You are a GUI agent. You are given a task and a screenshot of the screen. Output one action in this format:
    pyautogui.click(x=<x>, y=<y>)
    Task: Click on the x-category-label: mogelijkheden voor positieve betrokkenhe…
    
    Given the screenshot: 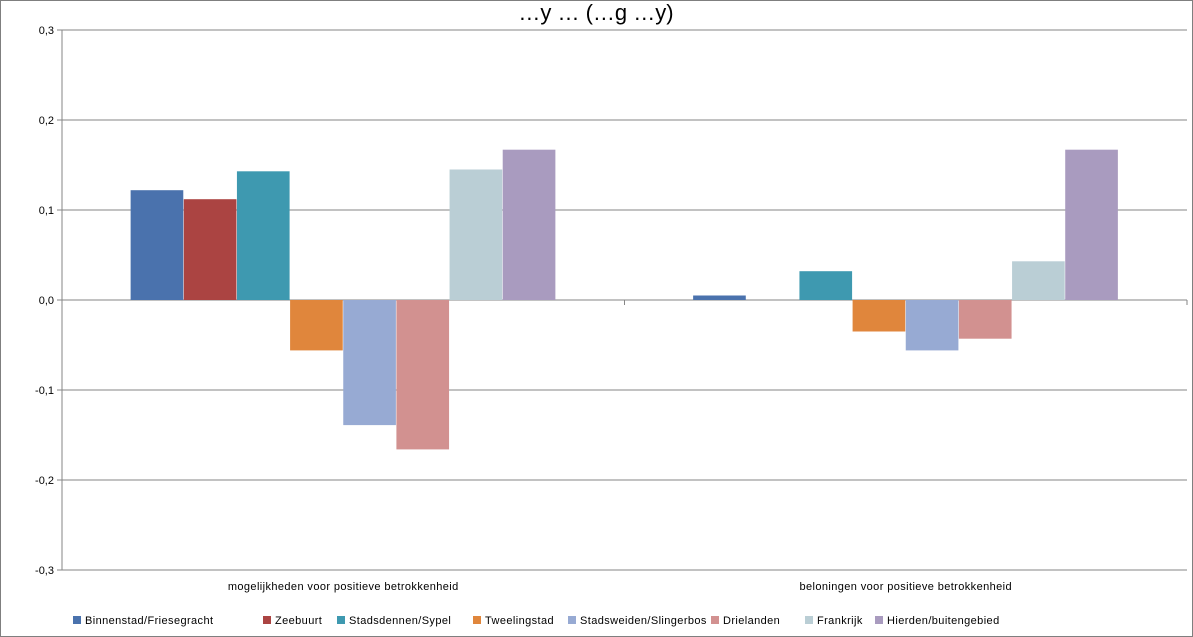 What is the action you would take?
    pyautogui.click(x=343, y=587)
    